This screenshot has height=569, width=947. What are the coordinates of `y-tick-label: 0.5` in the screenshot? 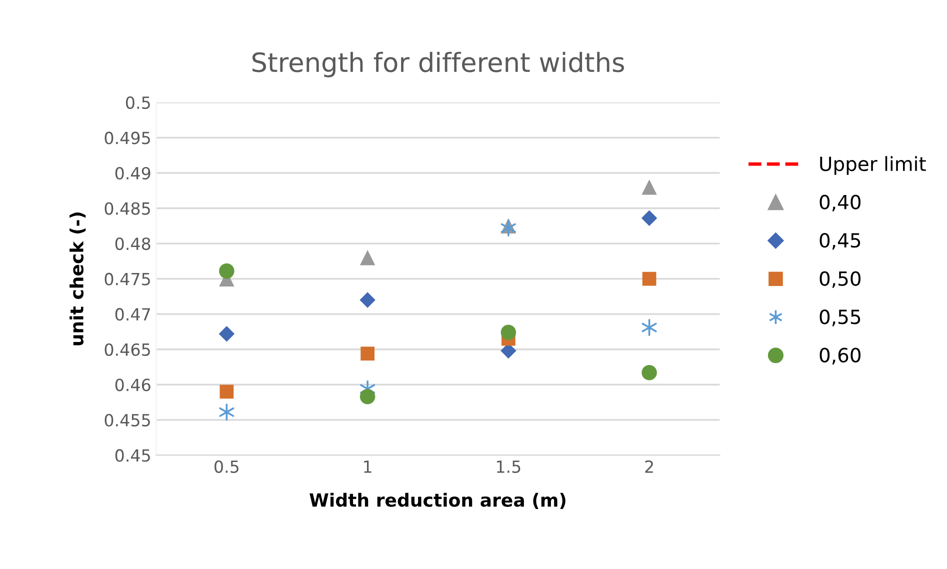 It's located at (138, 102).